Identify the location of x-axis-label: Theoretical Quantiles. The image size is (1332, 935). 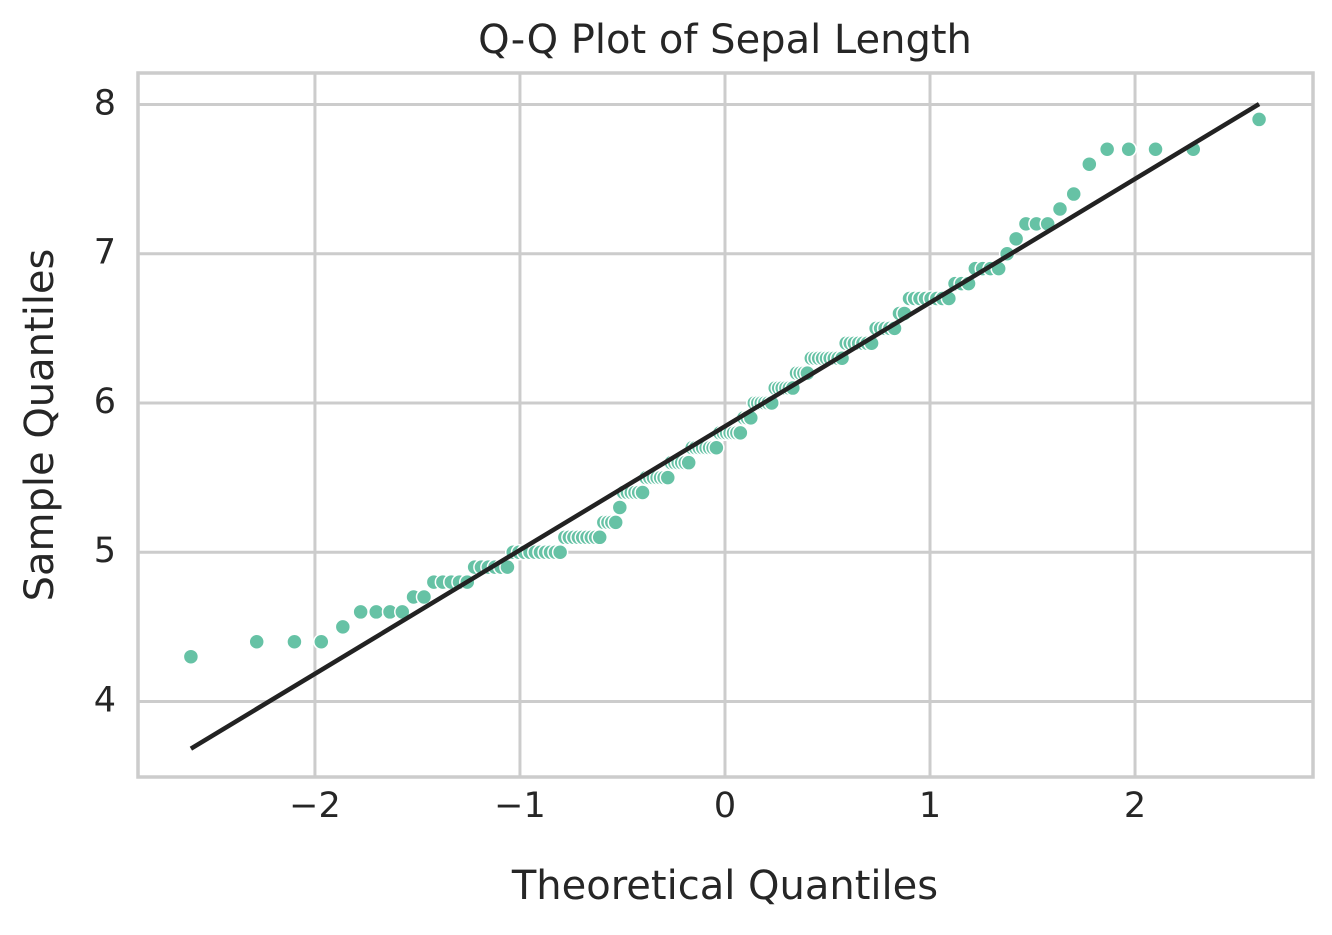
(724, 886).